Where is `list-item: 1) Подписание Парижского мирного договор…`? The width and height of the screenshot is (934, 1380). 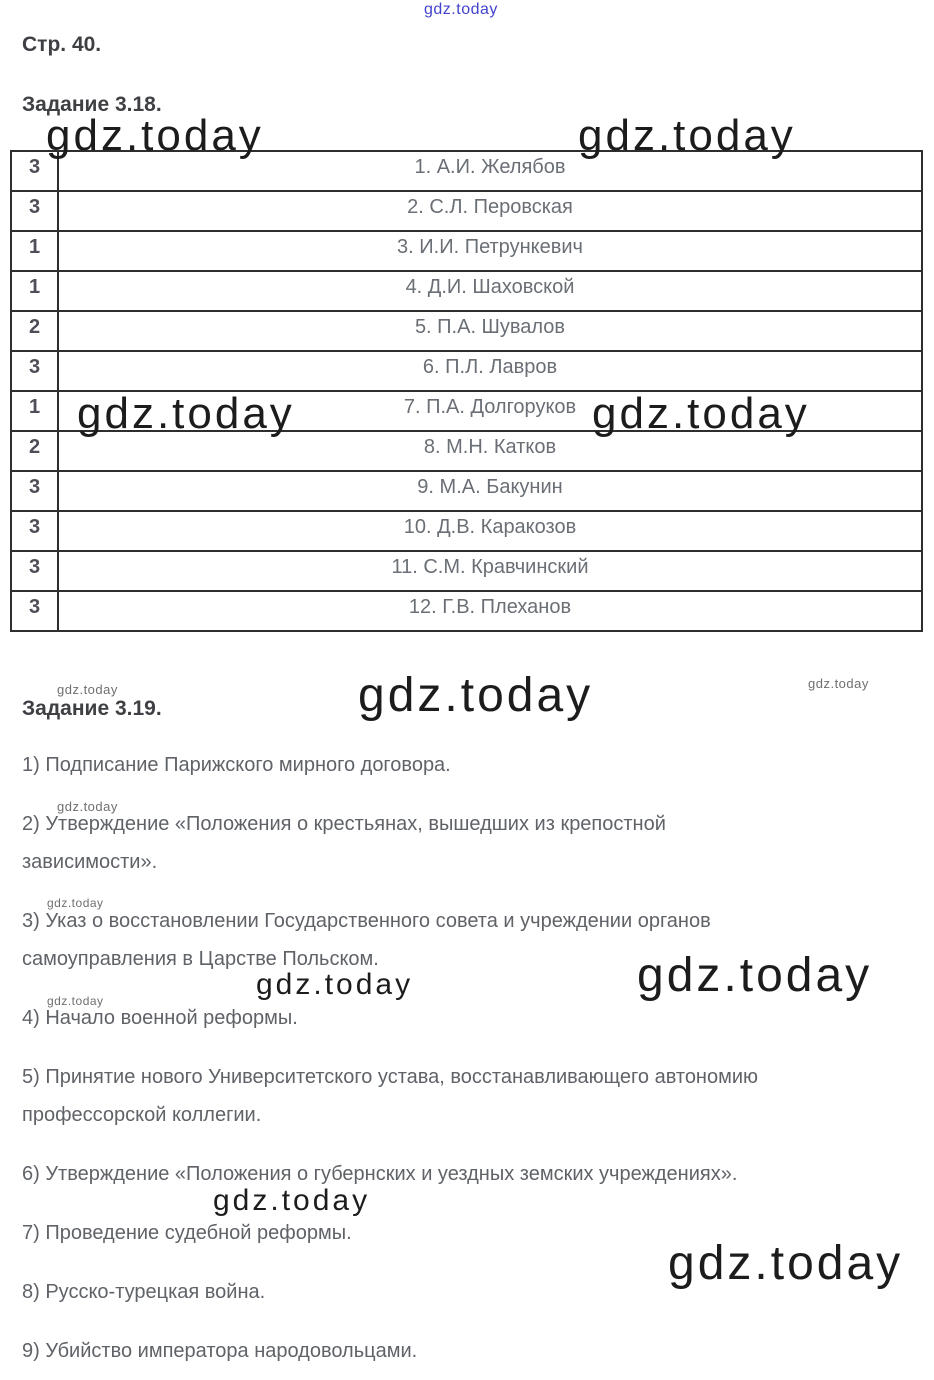
list-item: 1) Подписание Парижского мирного договор… is located at coordinates (478, 765).